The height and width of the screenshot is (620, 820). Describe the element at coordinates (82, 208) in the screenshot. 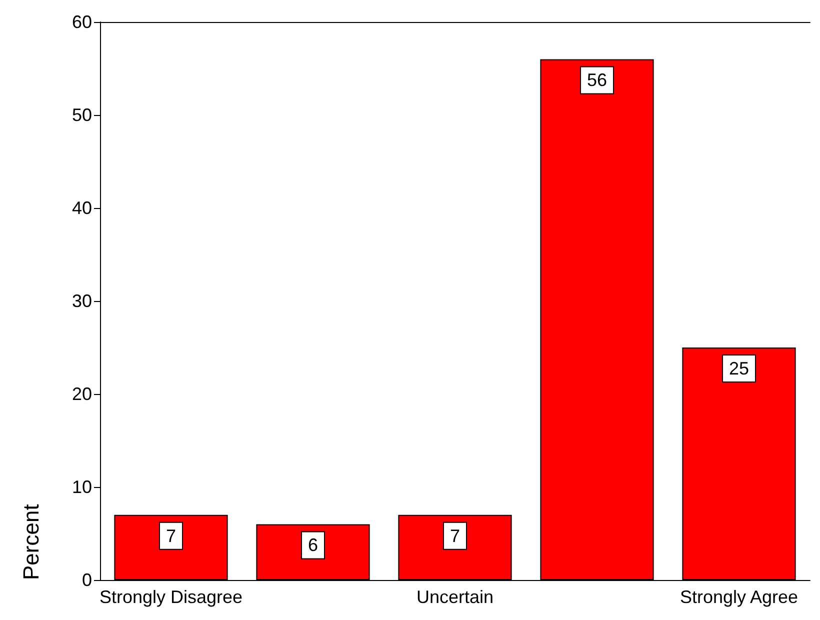

I see `y-tick-label: 40` at that location.